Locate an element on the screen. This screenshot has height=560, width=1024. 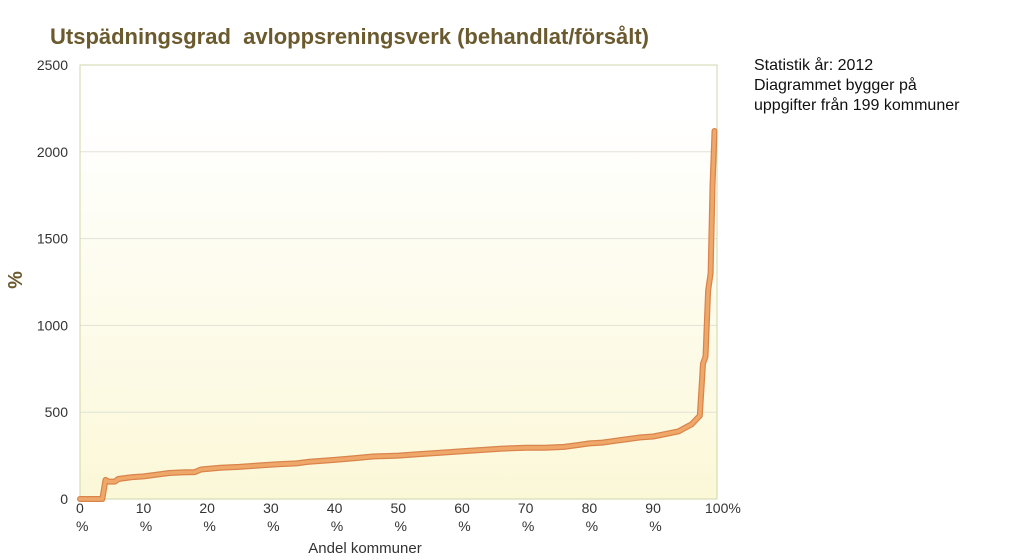
statistics-year-note: Statistik år: 2012 is located at coordinates (814, 65).